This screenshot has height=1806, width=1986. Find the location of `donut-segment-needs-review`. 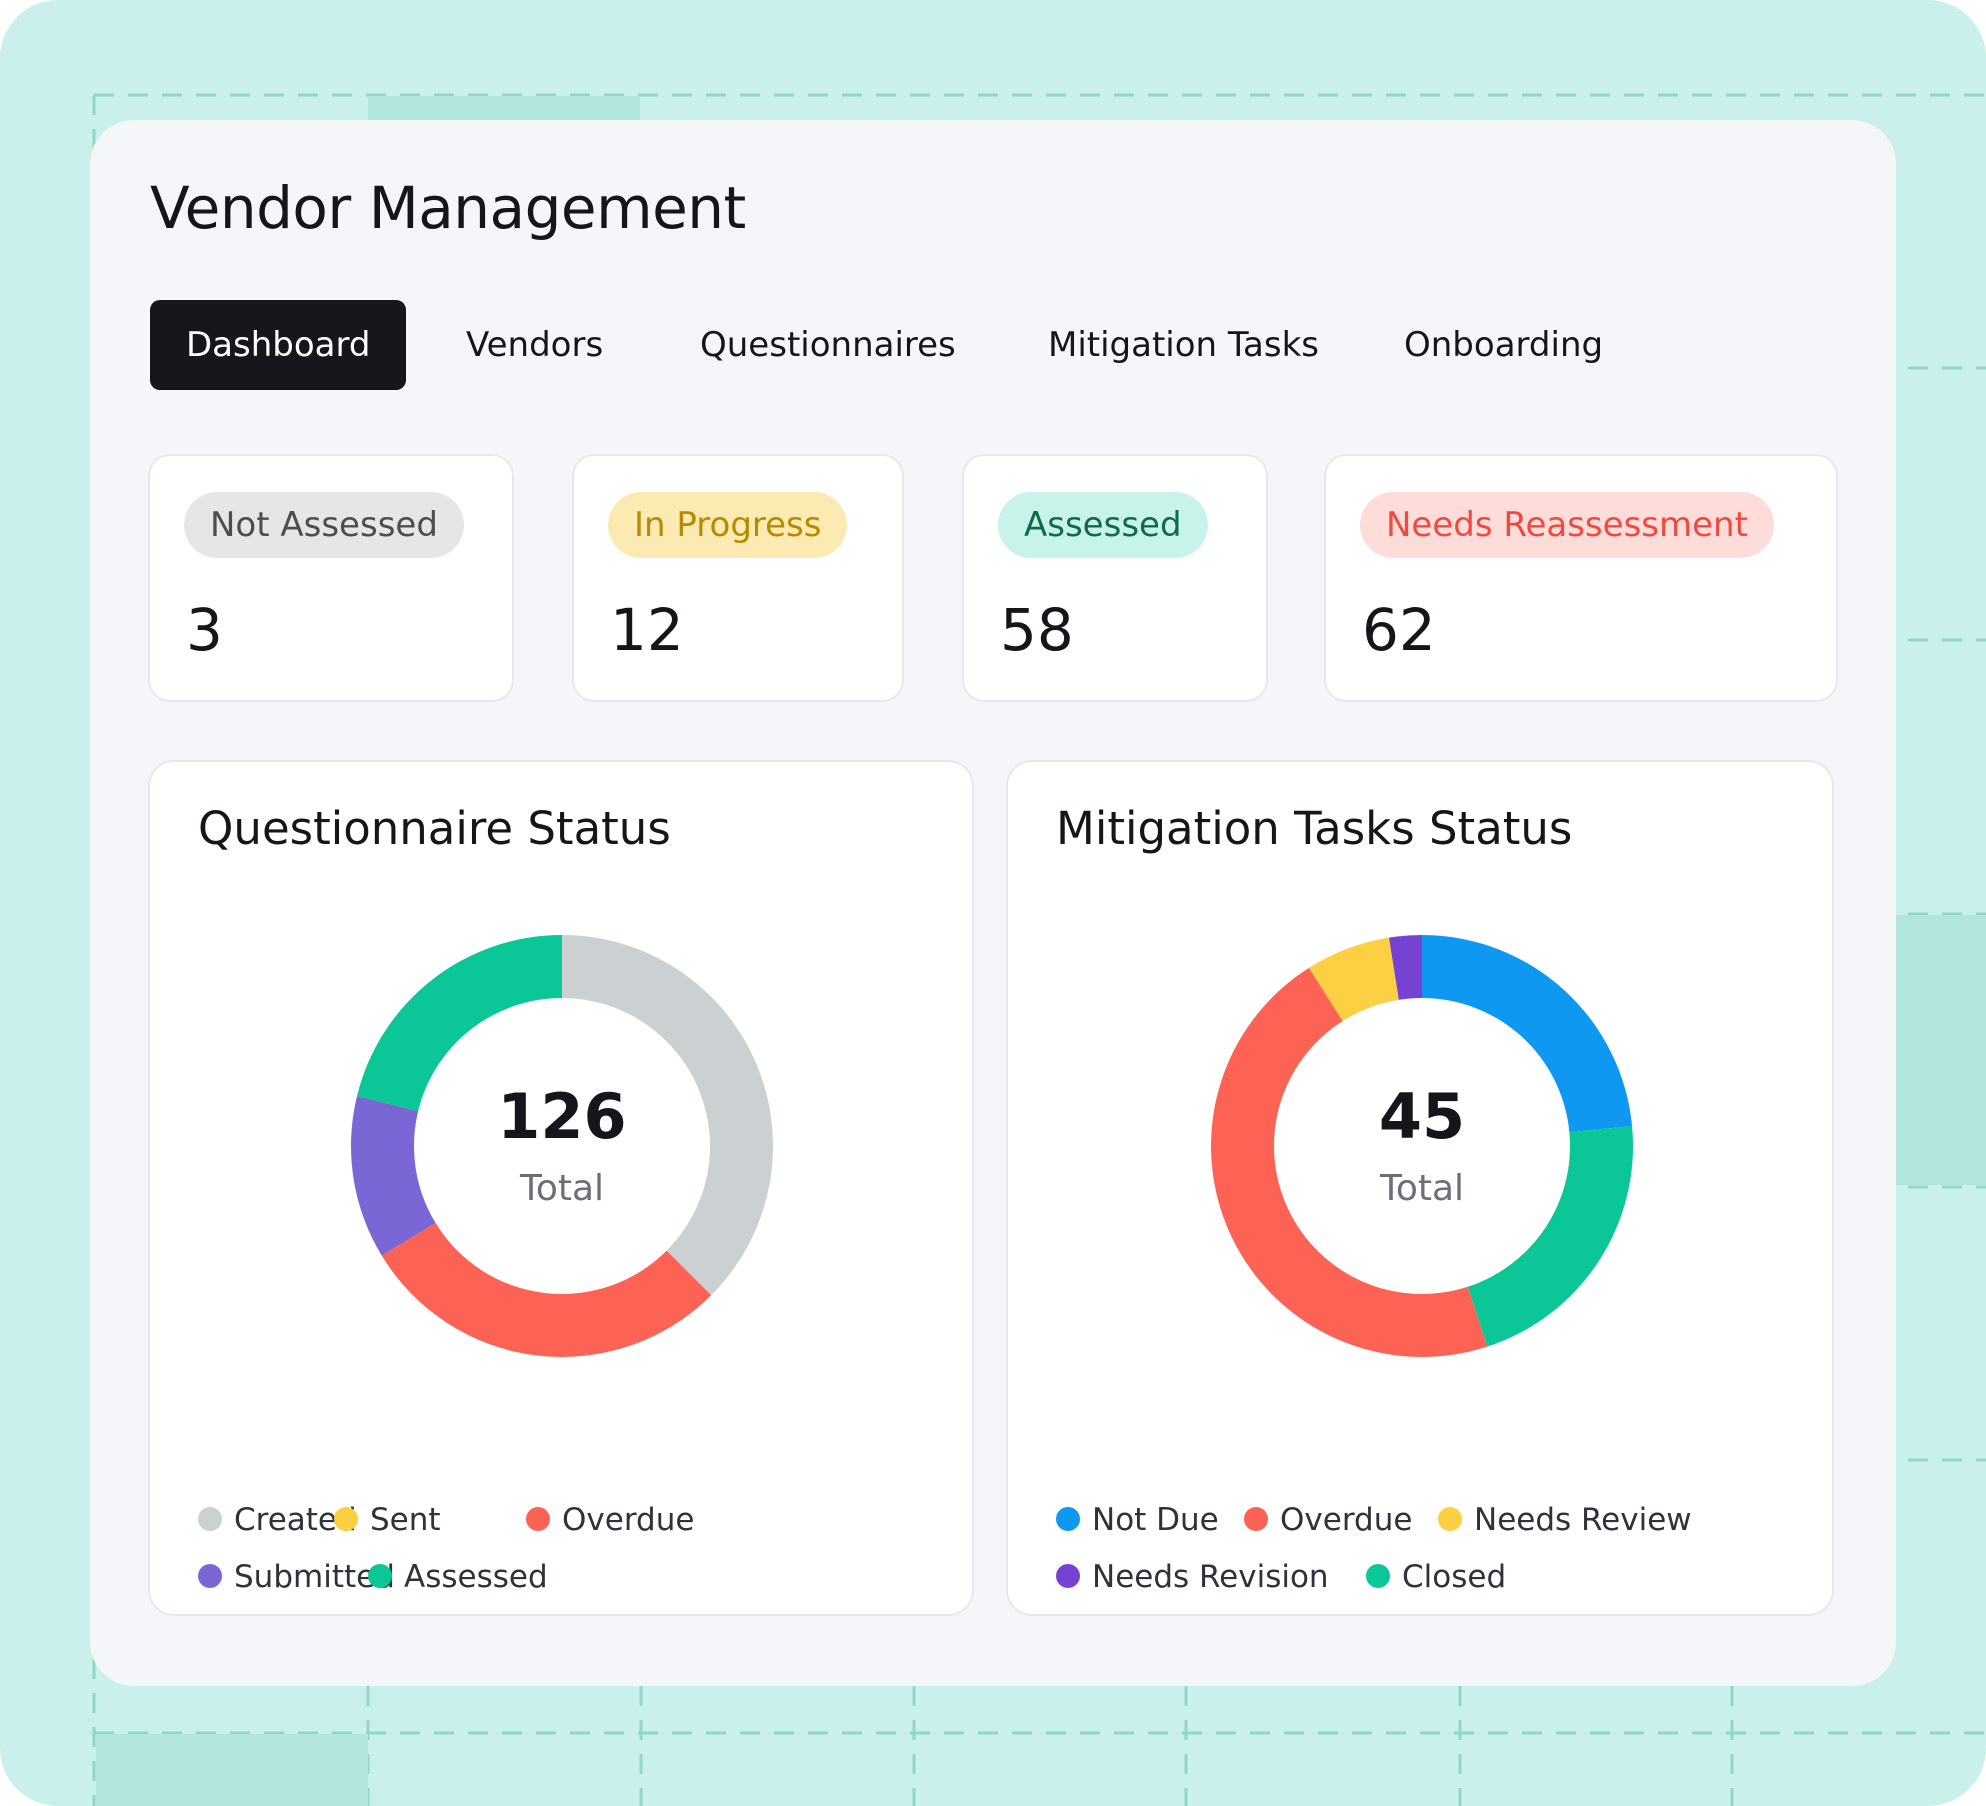

donut-segment-needs-review is located at coordinates (1353, 979).